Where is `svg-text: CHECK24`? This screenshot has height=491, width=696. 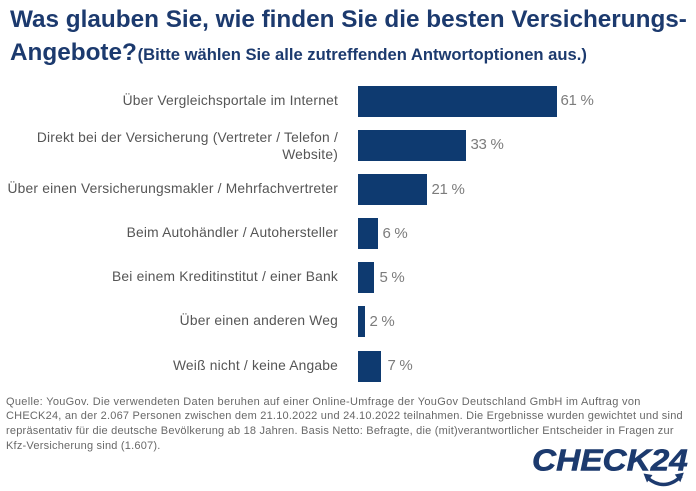
svg-text: CHECK24 is located at coordinates (610, 460).